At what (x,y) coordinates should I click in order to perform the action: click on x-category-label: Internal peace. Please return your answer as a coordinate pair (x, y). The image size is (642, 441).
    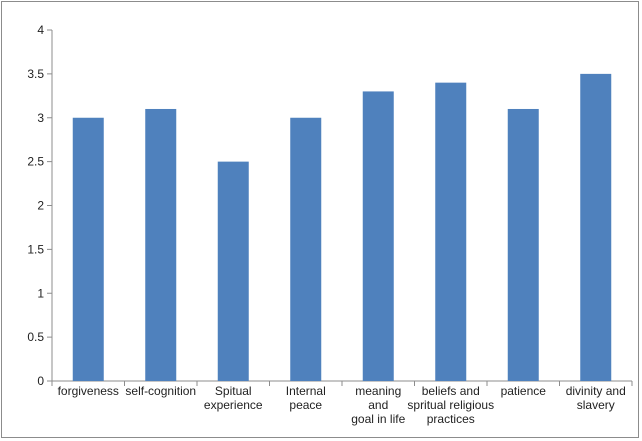
    Looking at the image, I should click on (306, 398).